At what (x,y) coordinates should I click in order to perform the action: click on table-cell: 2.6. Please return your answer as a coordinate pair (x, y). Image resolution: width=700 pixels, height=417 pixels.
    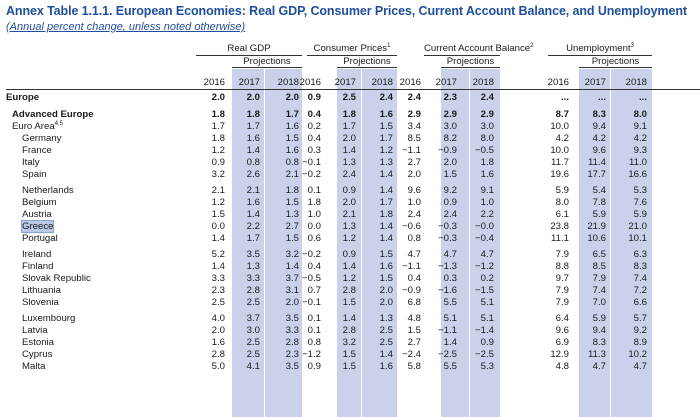
    Looking at the image, I should click on (253, 174).